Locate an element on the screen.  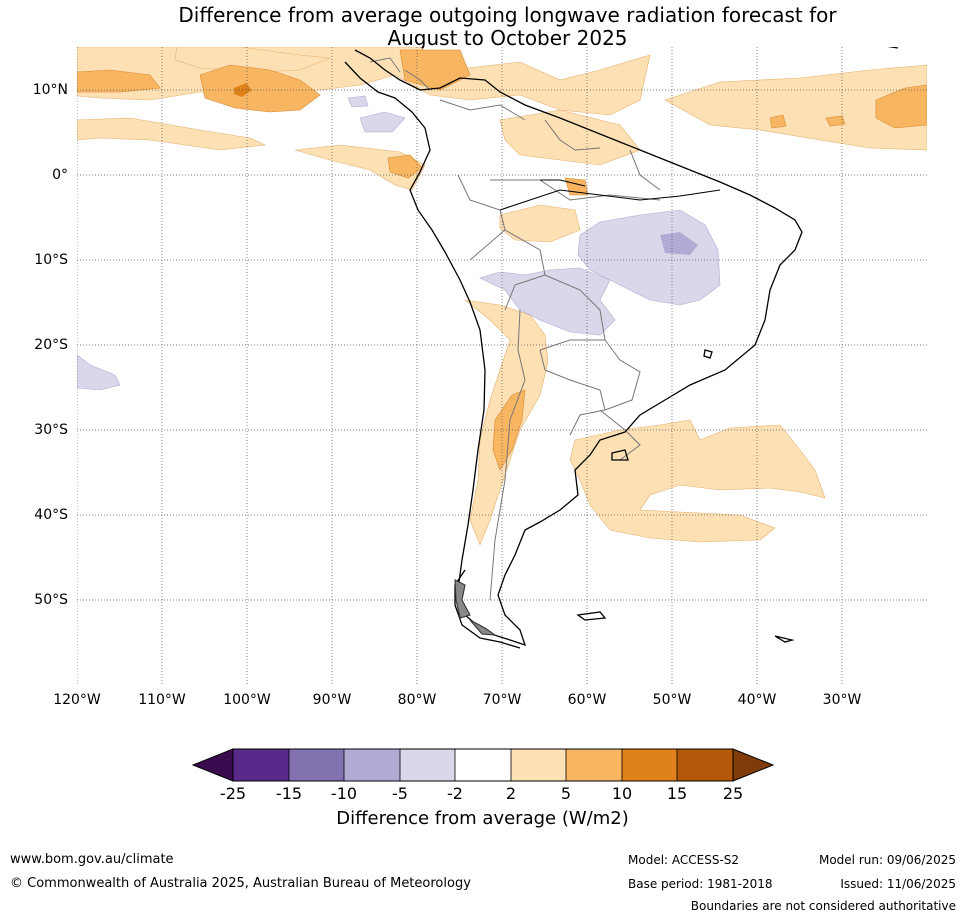
colorbar-tick-5: -2 is located at coordinates (455, 793).